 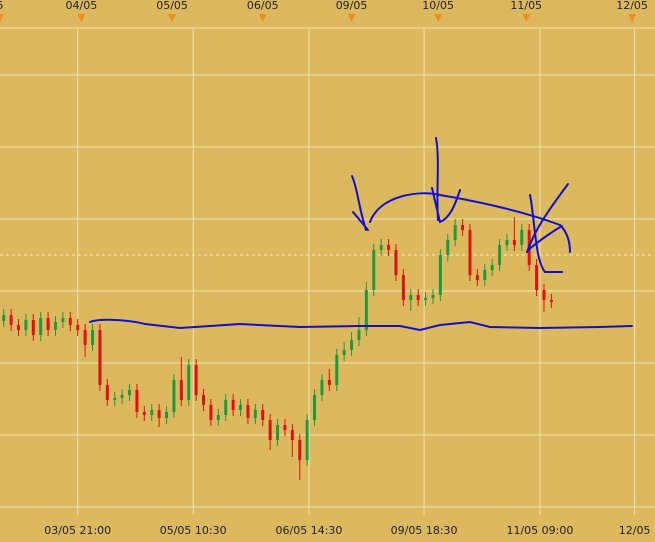 What do you see at coordinates (438, 6) in the screenshot?
I see `x-tick-label: 10/05` at bounding box center [438, 6].